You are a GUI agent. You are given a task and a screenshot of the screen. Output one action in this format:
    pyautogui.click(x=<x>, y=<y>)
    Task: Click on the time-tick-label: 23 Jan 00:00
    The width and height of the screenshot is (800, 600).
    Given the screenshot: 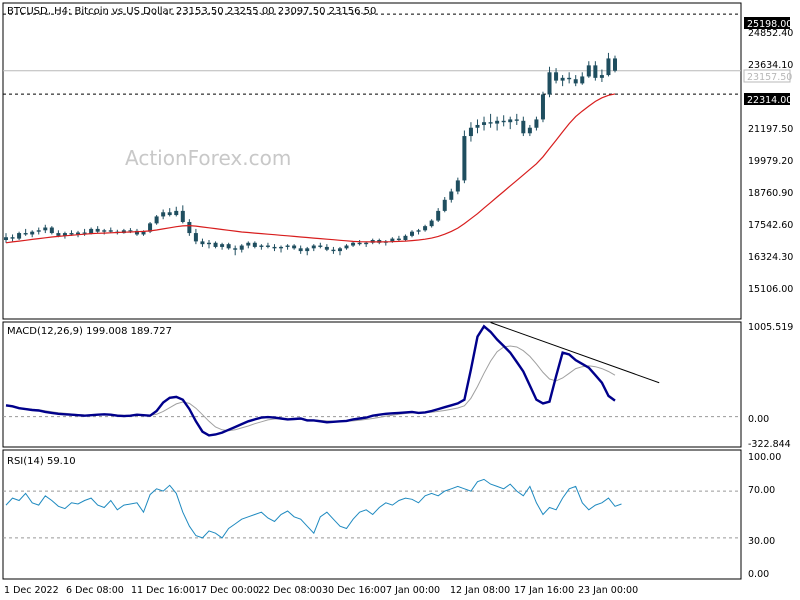 What is the action you would take?
    pyautogui.click(x=608, y=590)
    